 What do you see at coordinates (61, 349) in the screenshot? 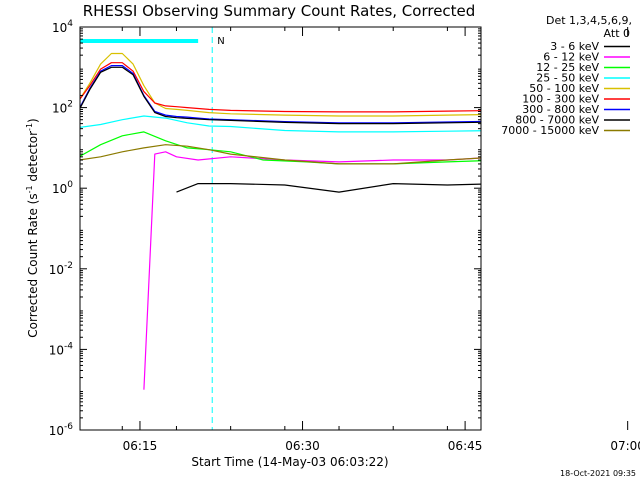
I see `y-tick-label-1: 10⁻⁴` at bounding box center [61, 349].